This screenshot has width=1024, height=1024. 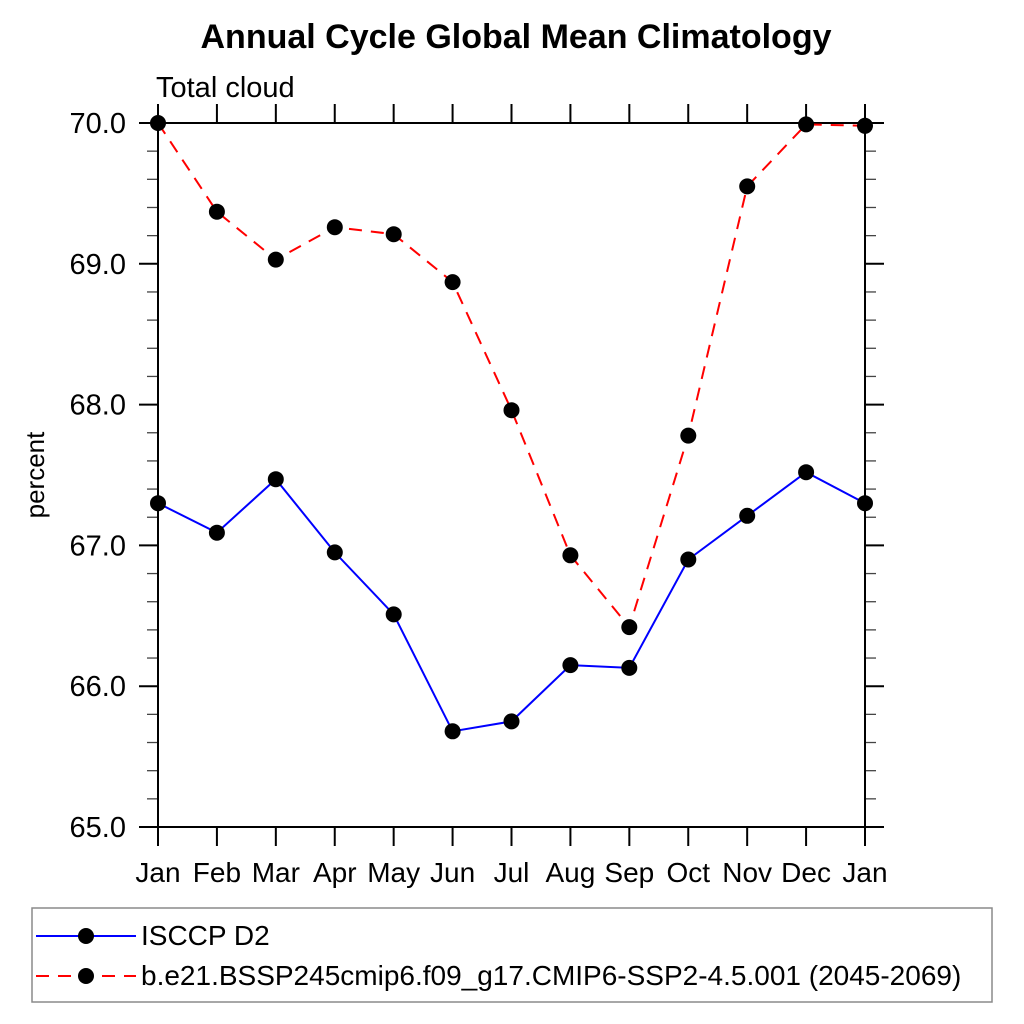 I want to click on legend-marker-model-run, so click(x=86, y=976).